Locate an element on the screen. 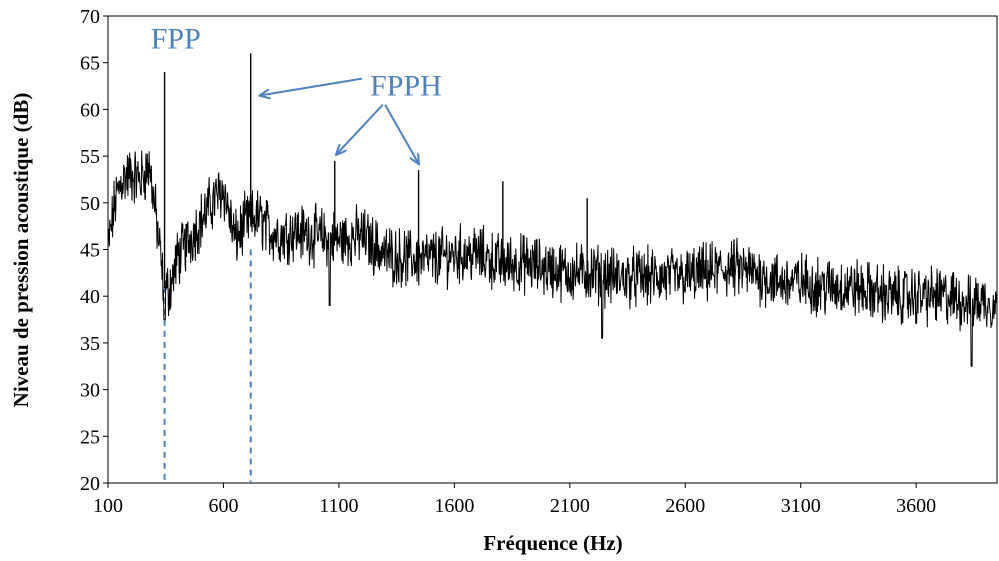 This screenshot has width=999, height=561. annotations: FPP FPPH is located at coordinates (296, 63).